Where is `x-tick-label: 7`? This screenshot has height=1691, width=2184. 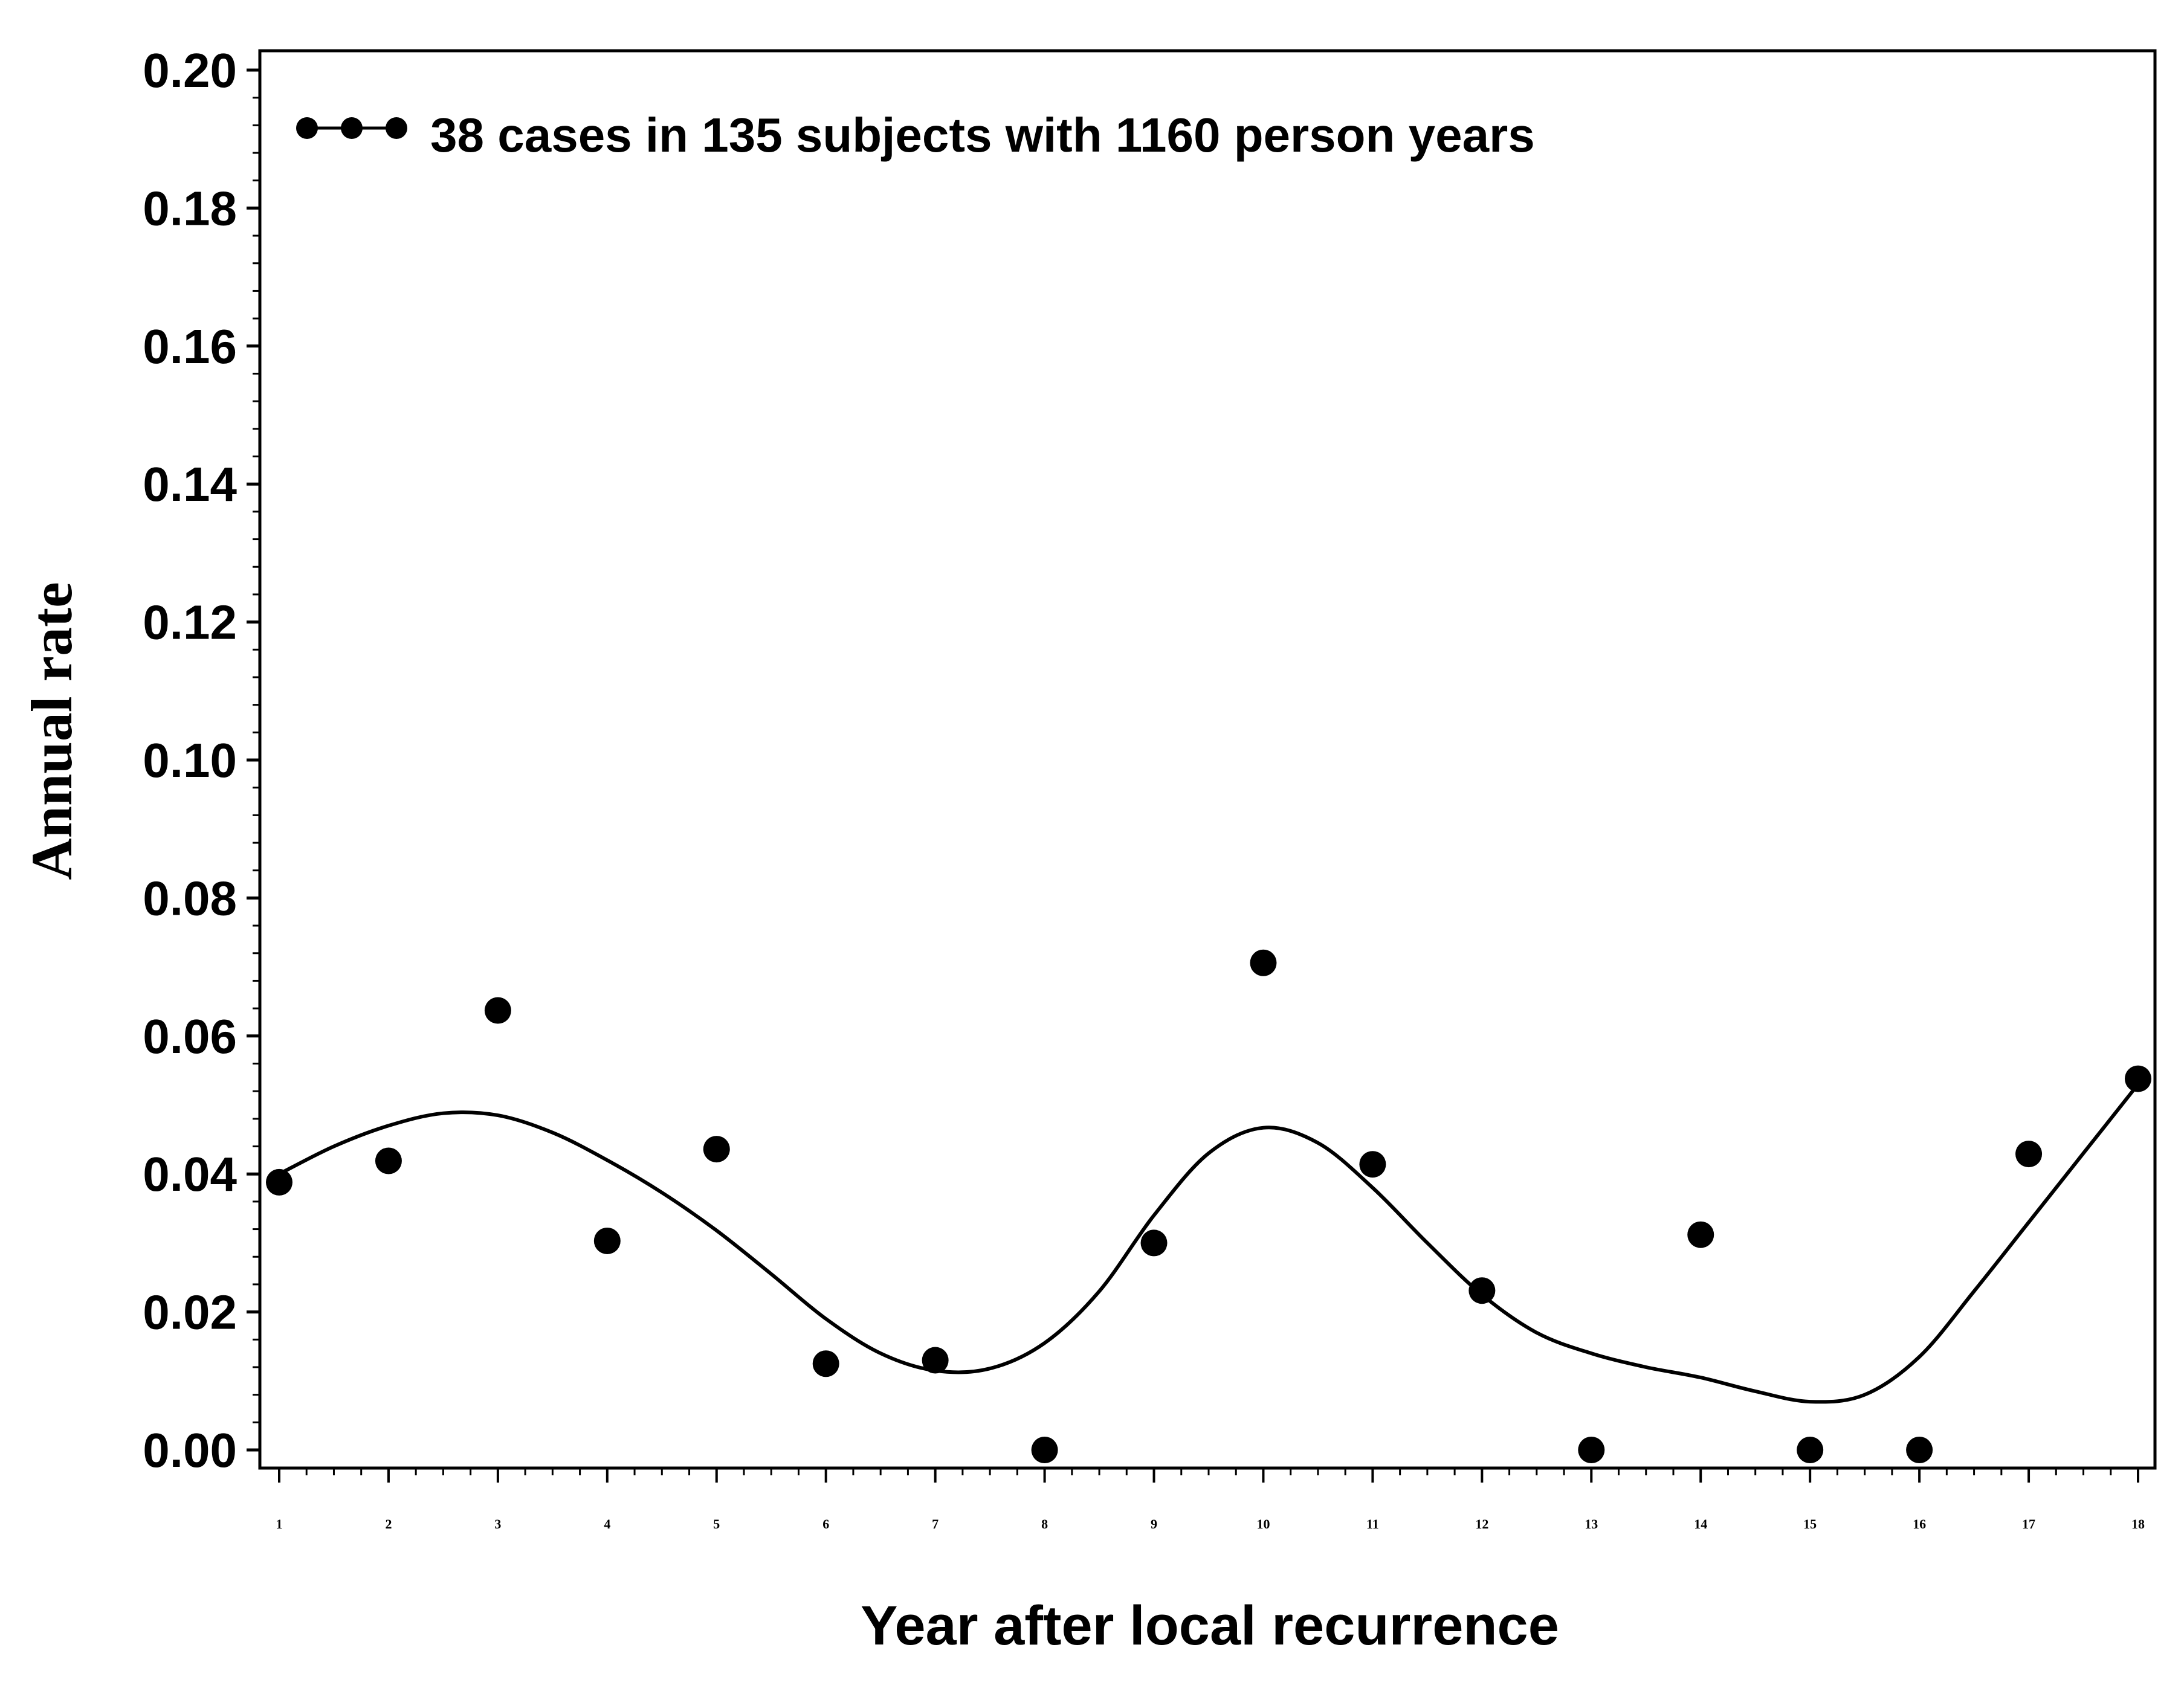
x-tick-label: 7 is located at coordinates (935, 1524).